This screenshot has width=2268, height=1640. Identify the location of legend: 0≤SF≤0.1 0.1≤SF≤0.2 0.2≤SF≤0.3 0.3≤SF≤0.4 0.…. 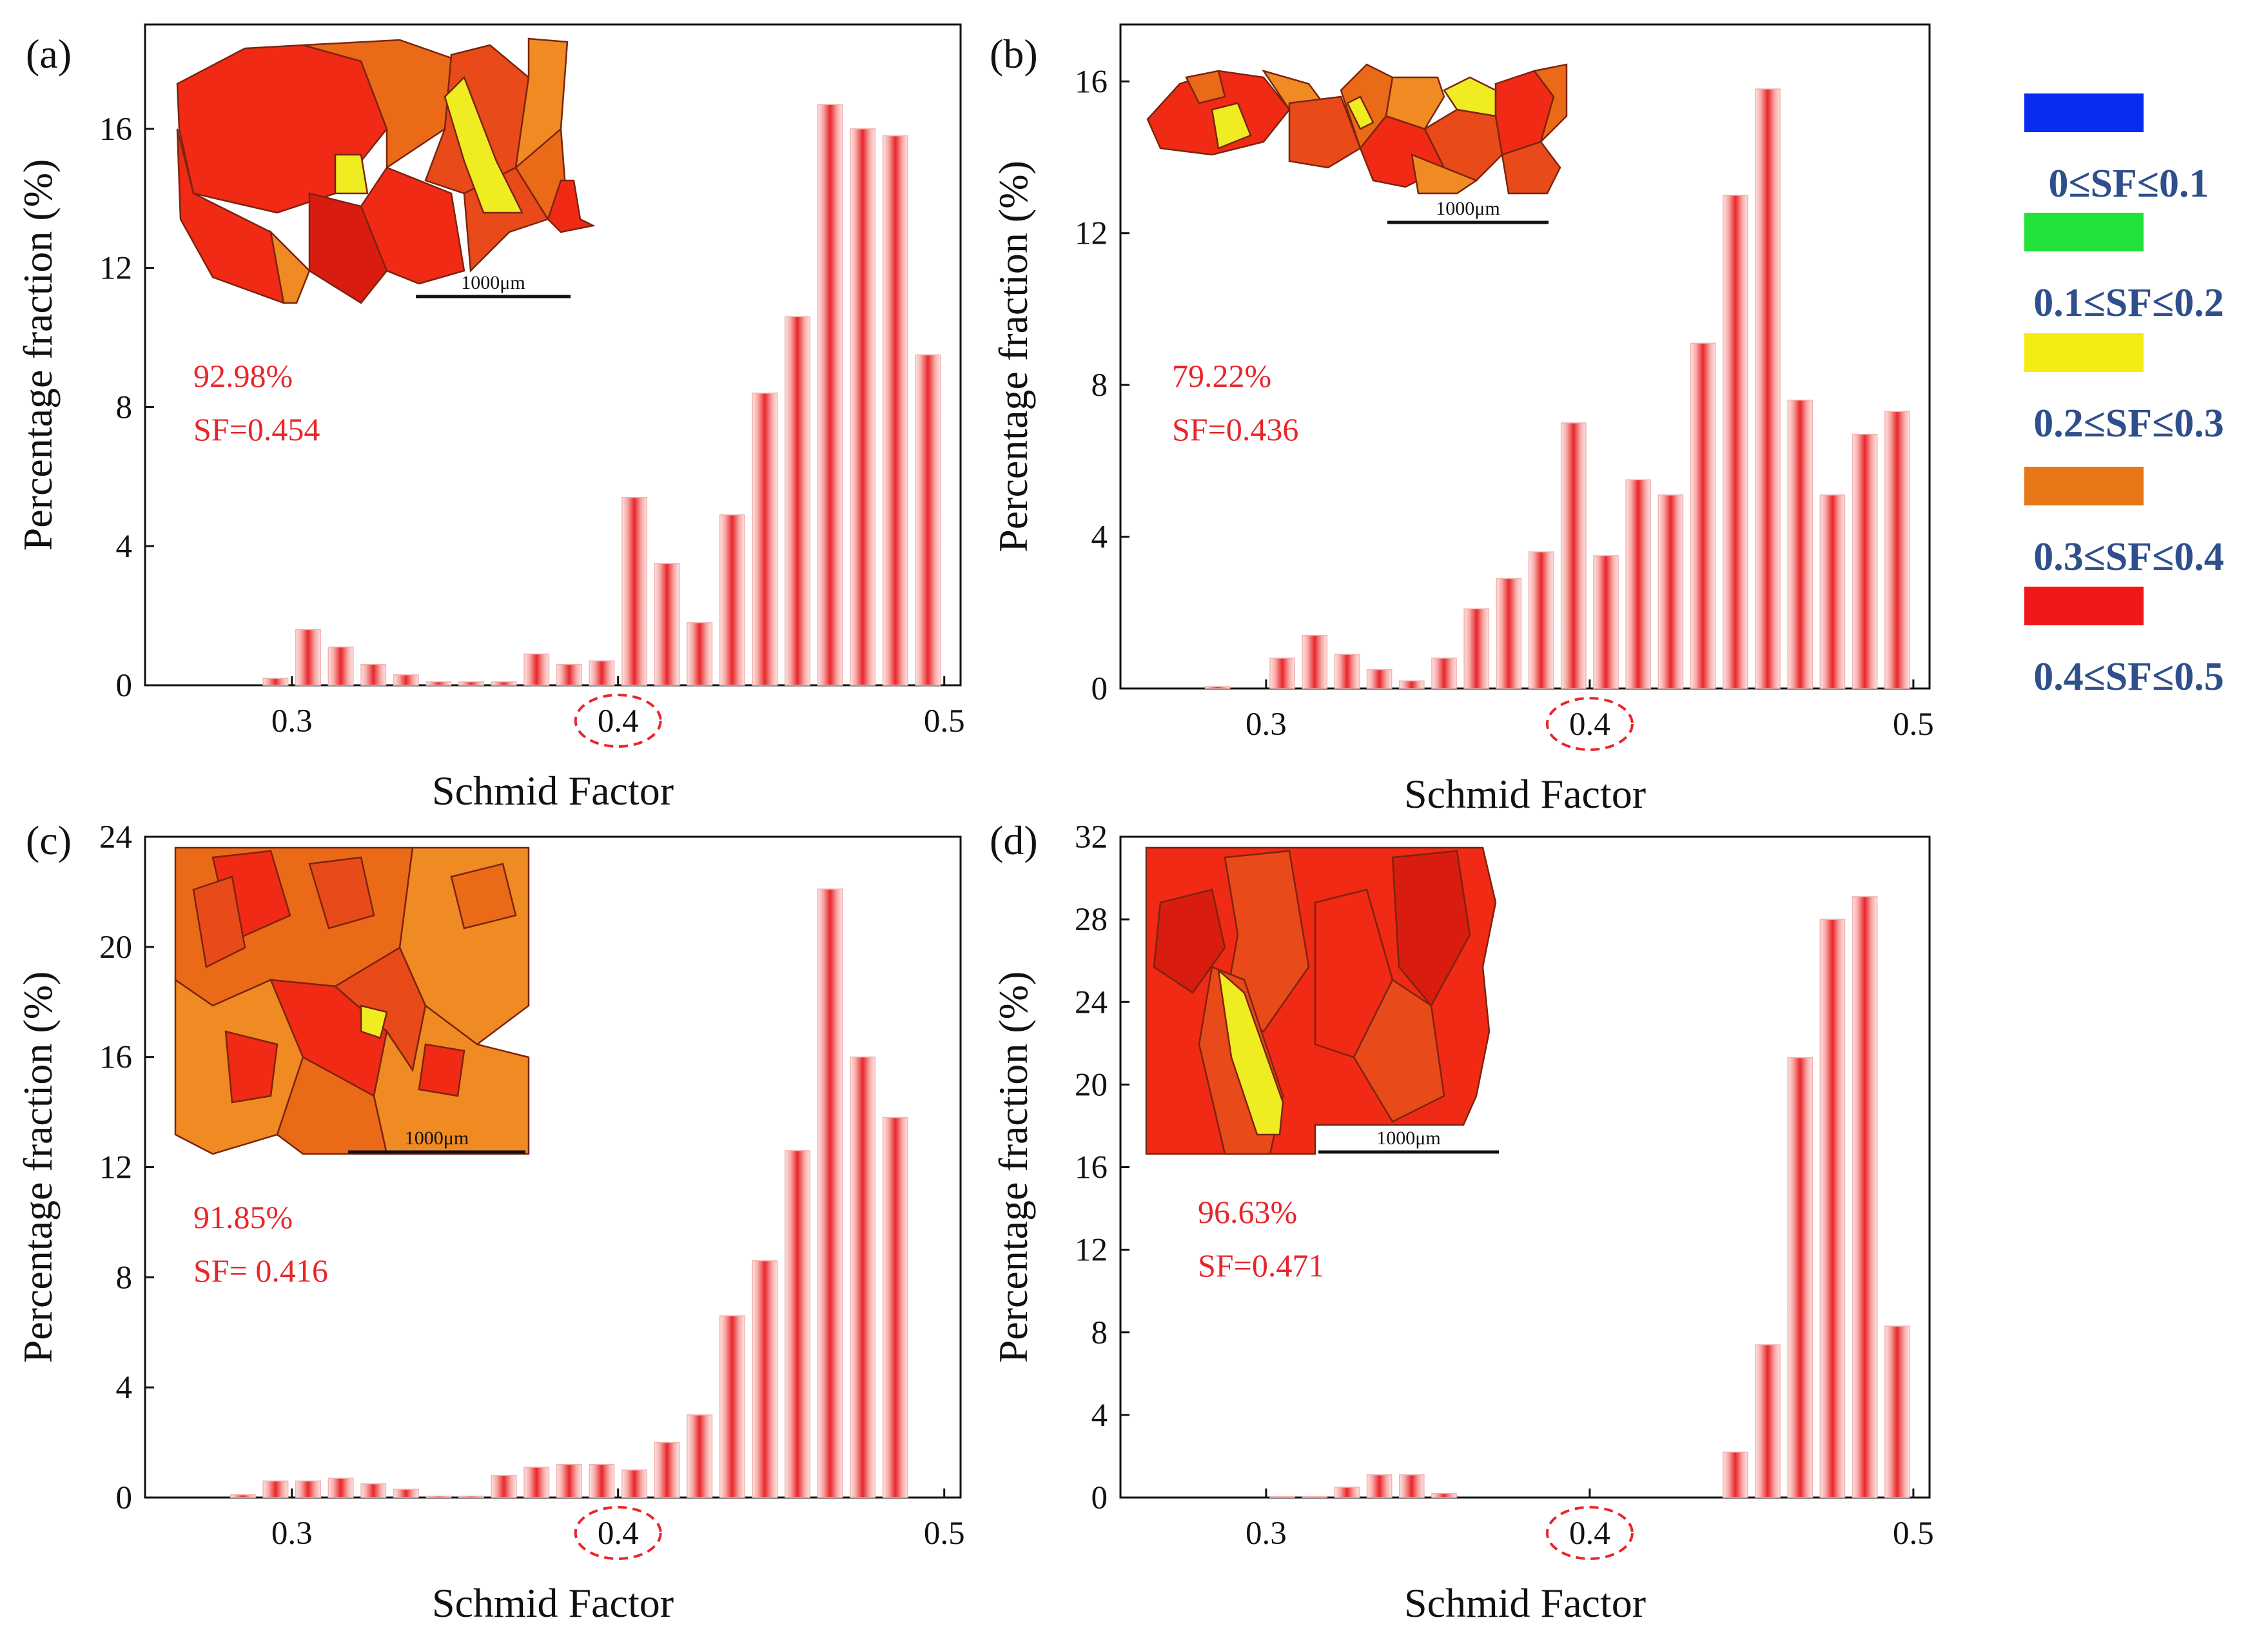
(2124, 396).